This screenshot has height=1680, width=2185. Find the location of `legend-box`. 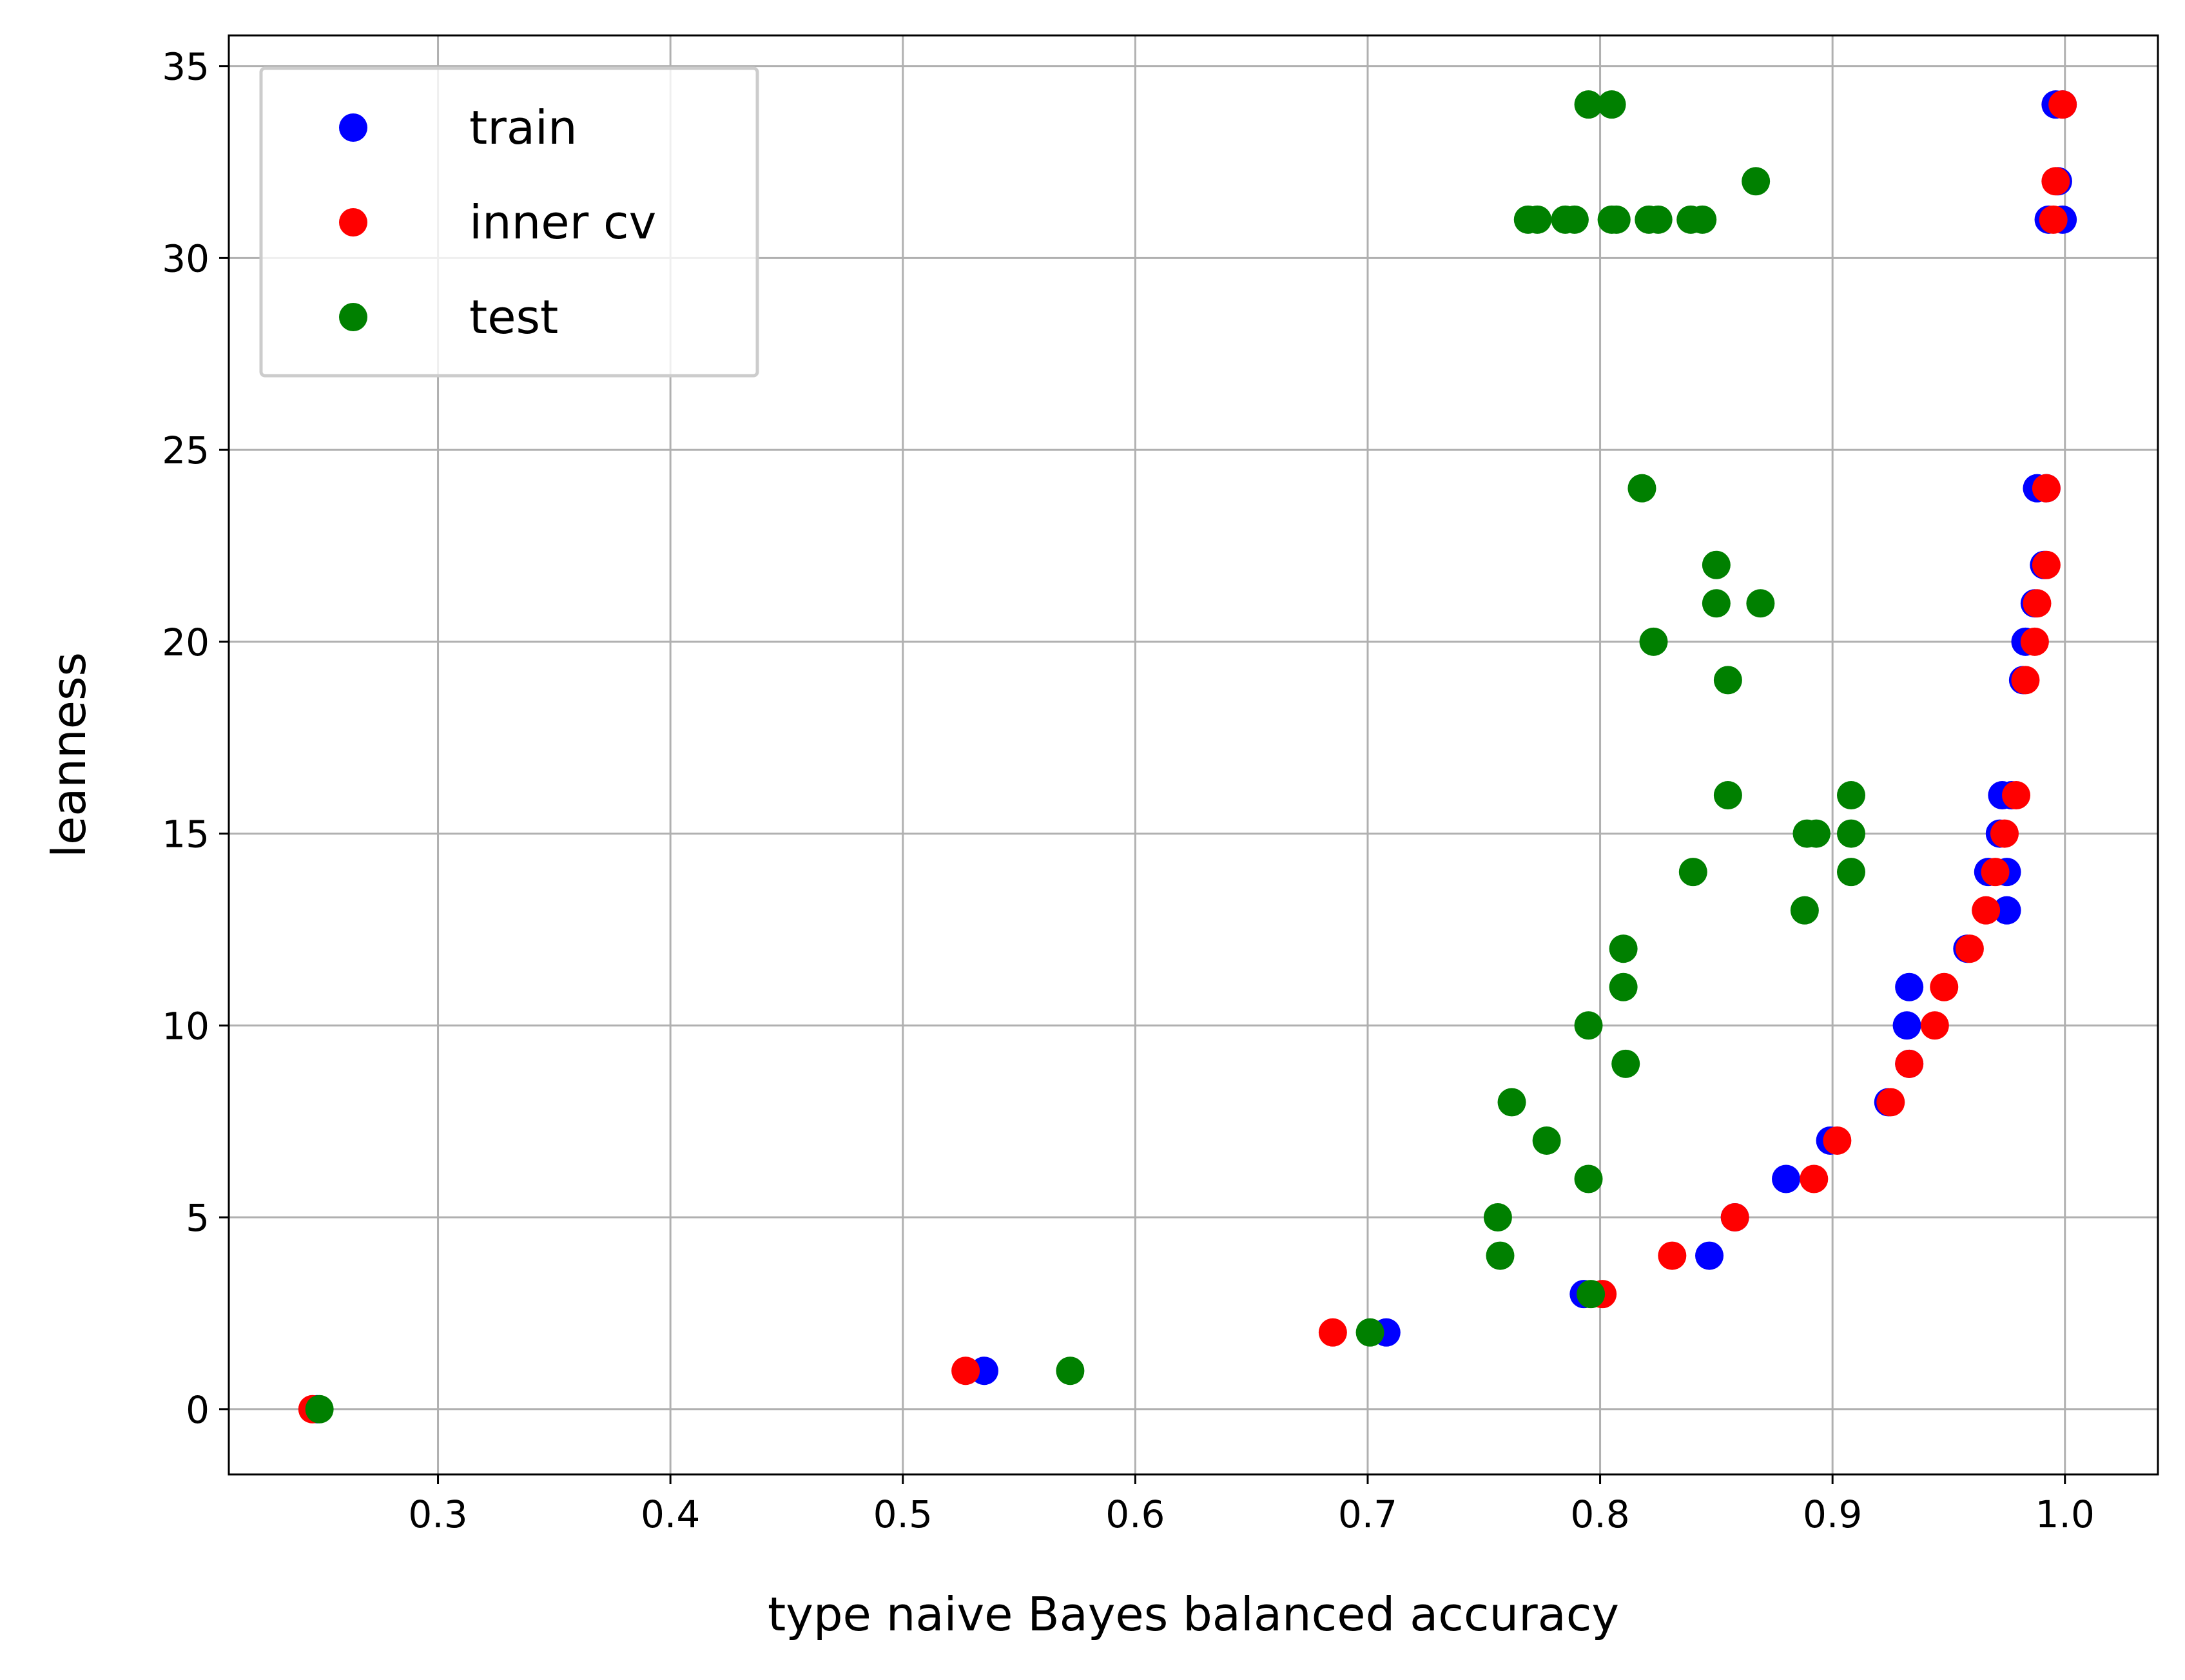

legend-box is located at coordinates (509, 222).